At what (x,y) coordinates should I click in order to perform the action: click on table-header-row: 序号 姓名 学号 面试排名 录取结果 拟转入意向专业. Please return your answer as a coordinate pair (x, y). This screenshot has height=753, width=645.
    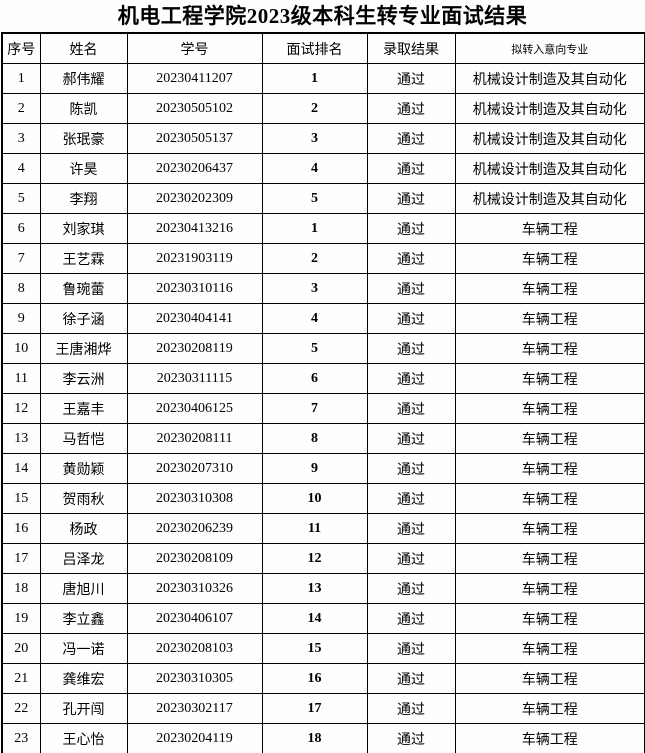
    Looking at the image, I should click on (323, 48).